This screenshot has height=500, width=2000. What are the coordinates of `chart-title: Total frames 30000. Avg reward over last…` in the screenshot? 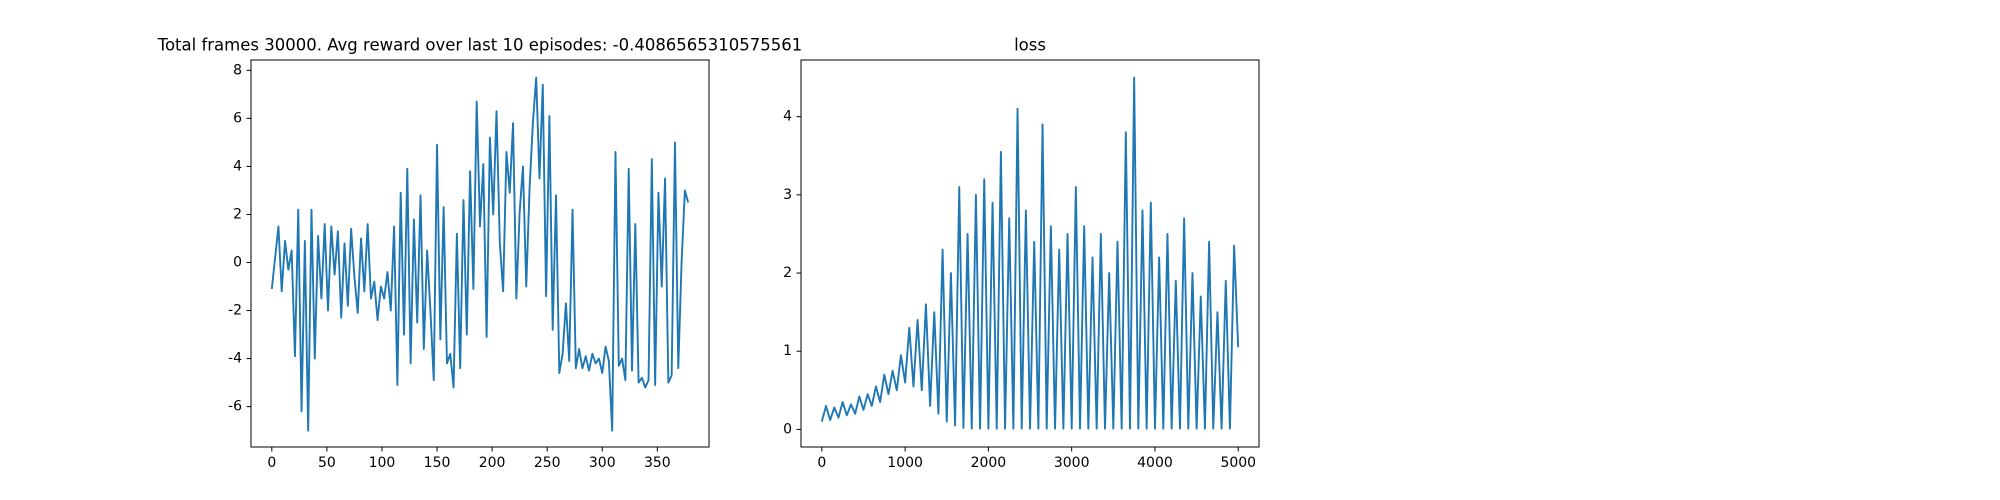 It's located at (480, 45).